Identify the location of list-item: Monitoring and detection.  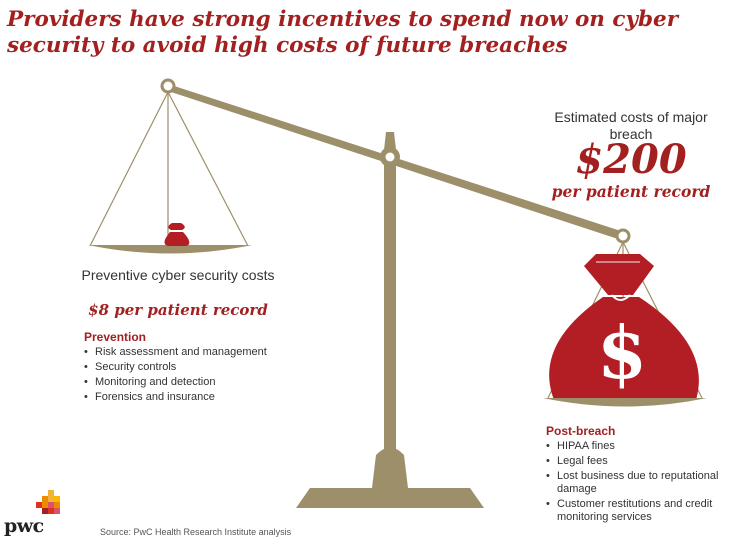
(184, 382).